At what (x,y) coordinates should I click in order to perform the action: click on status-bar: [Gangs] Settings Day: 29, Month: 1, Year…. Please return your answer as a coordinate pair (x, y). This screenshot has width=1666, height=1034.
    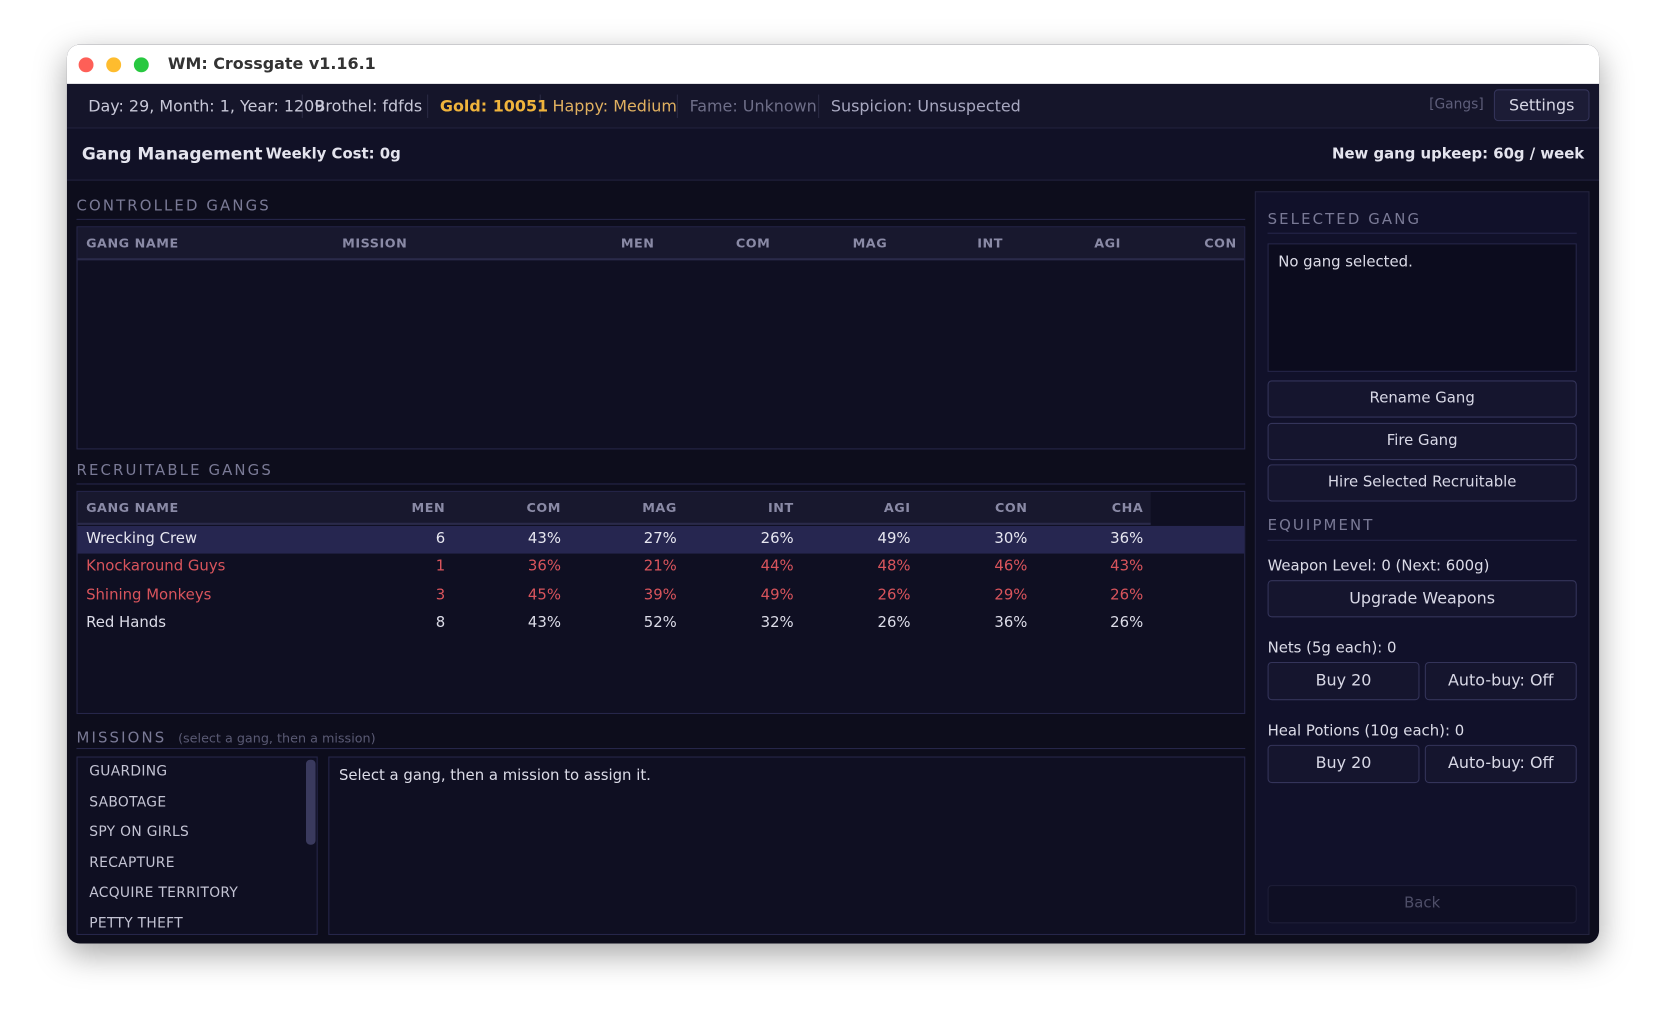
    Looking at the image, I should click on (833, 106).